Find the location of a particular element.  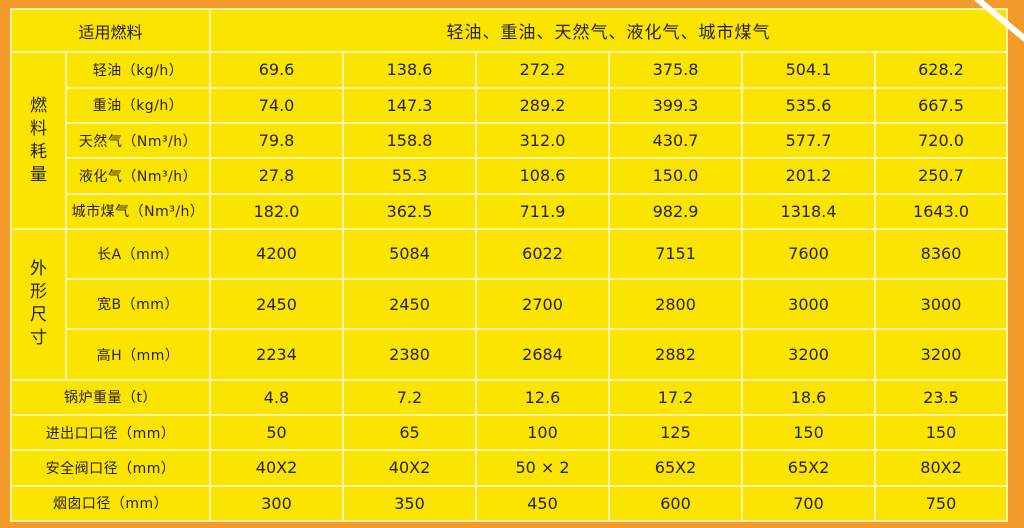

row-label: 城市煤气（Nm³/h） is located at coordinates (138, 211).